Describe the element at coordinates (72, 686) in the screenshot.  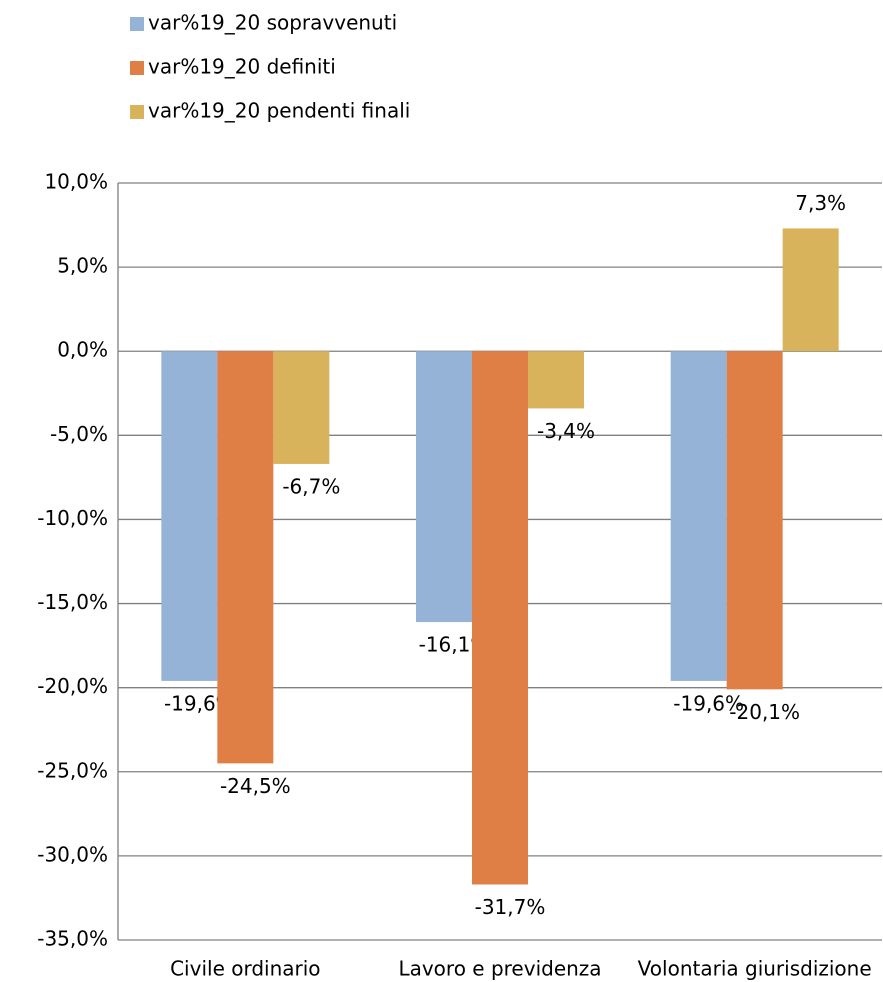
I see `y-tick-label: -20,0%` at that location.